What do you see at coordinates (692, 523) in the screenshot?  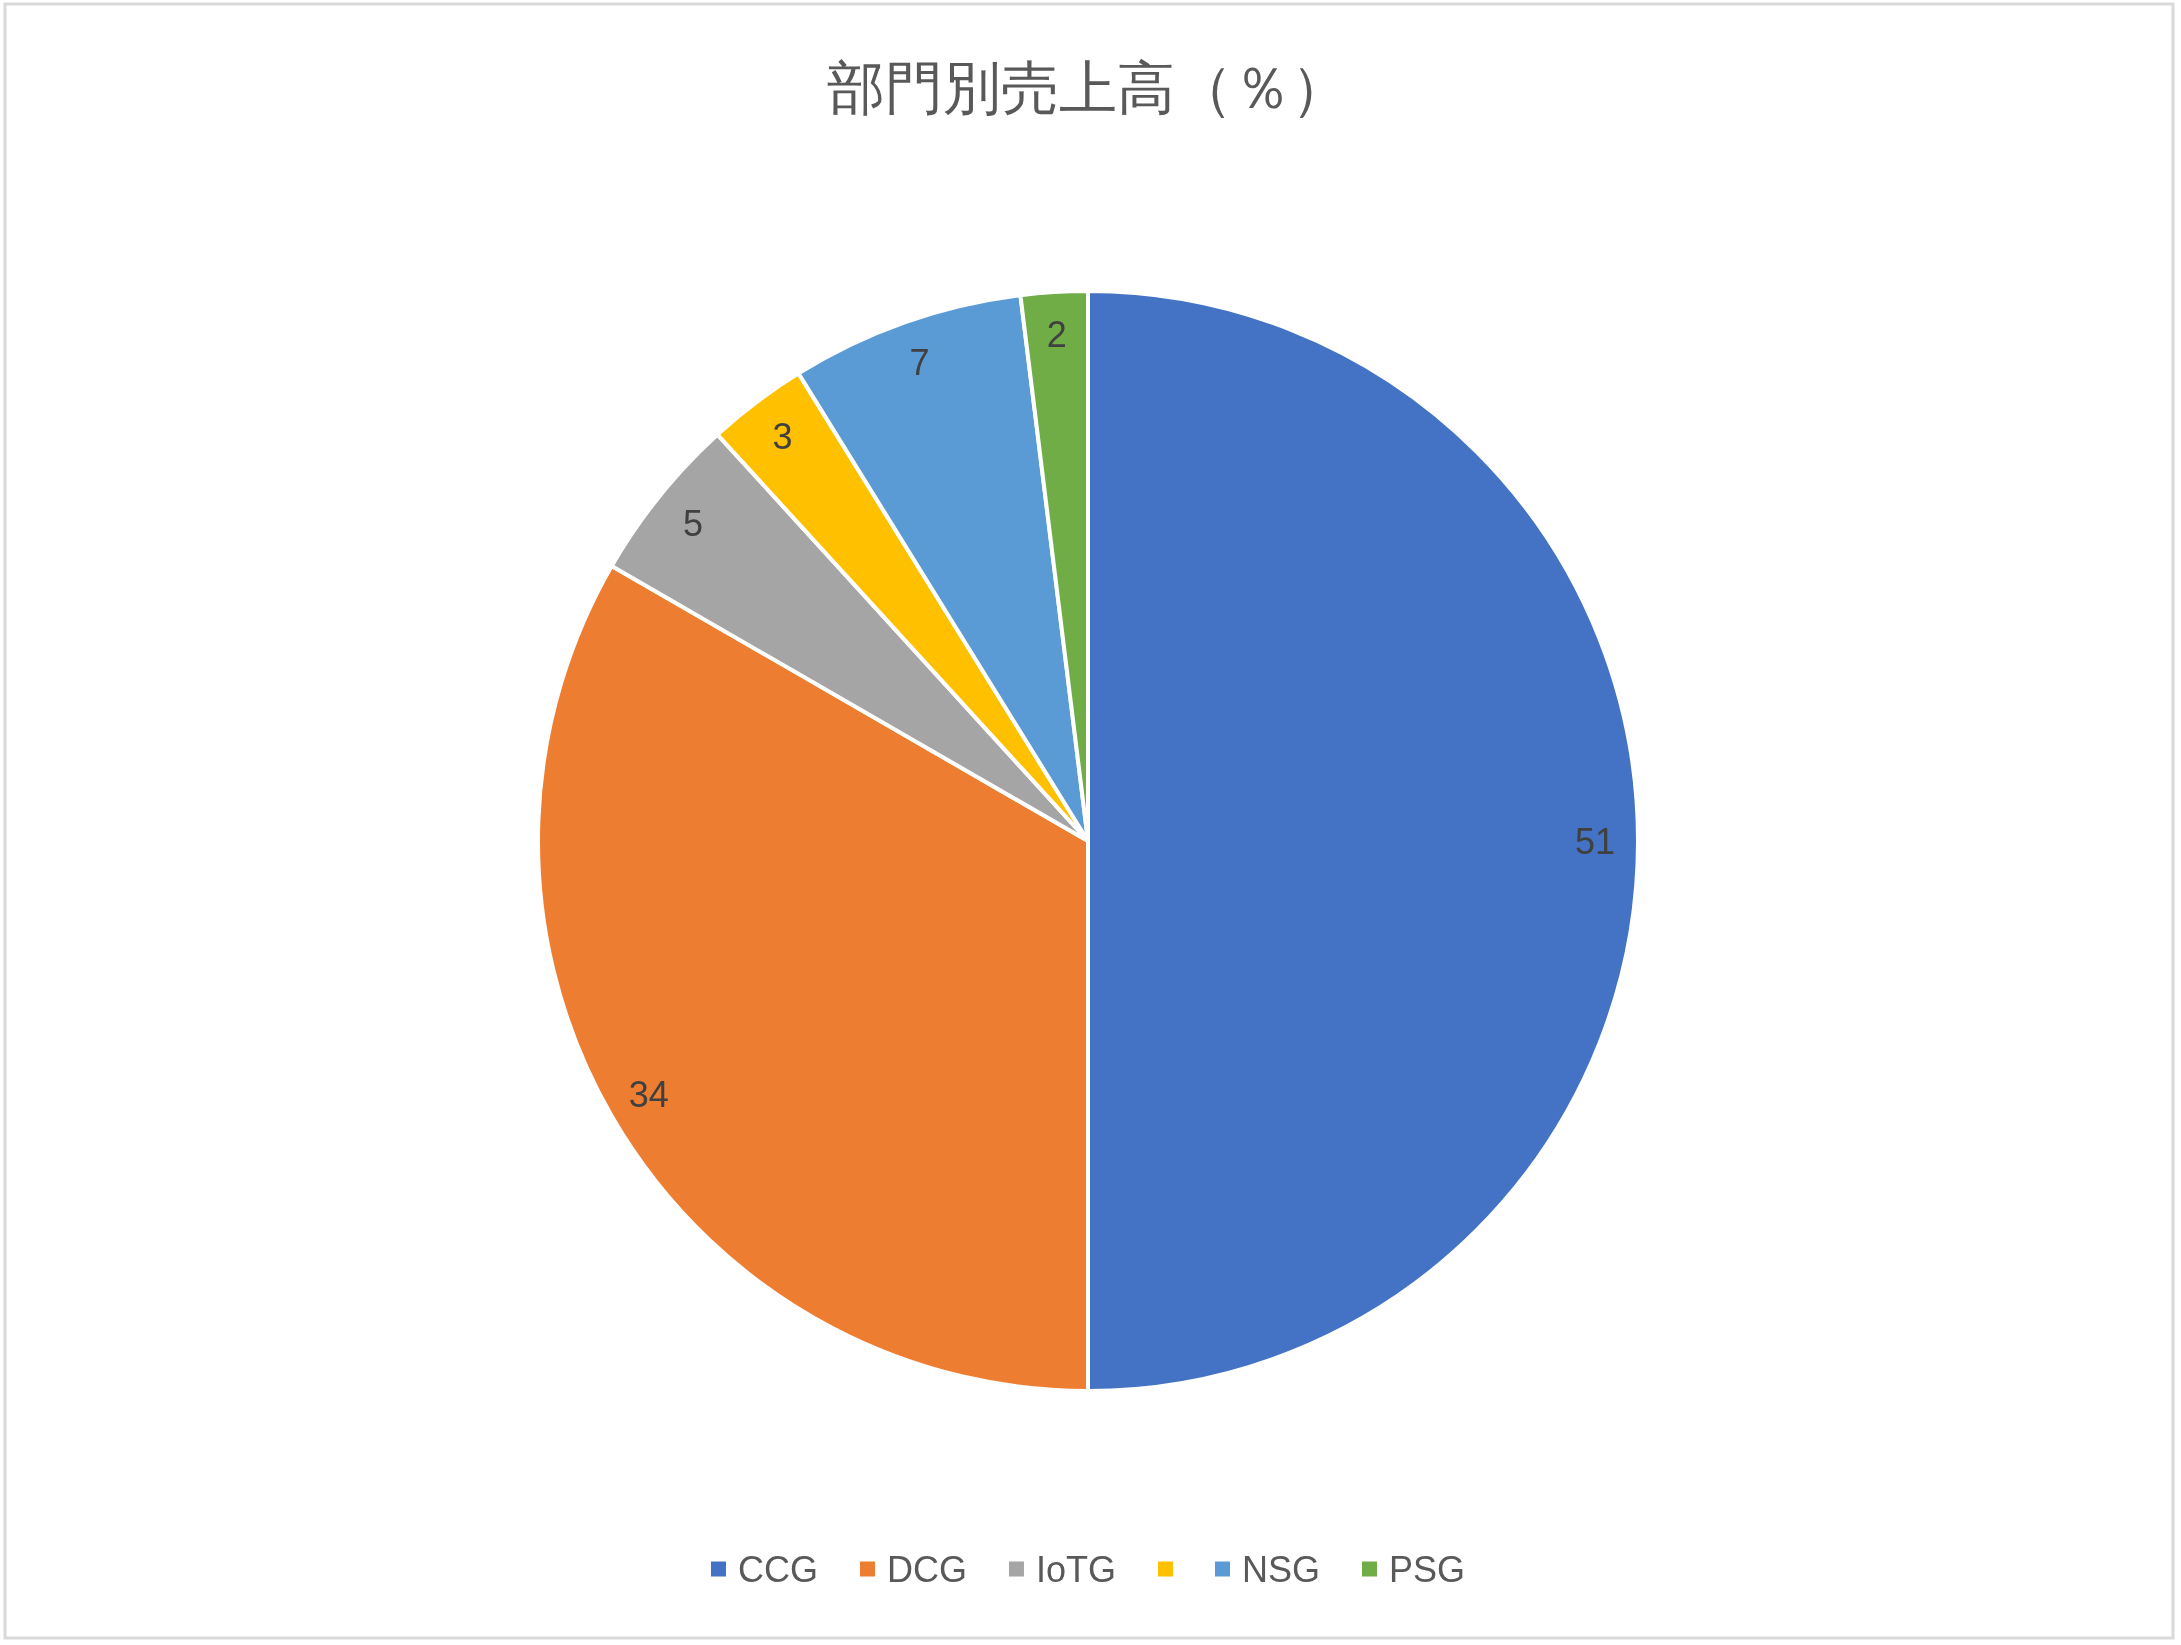 I see `data-label: 5` at bounding box center [692, 523].